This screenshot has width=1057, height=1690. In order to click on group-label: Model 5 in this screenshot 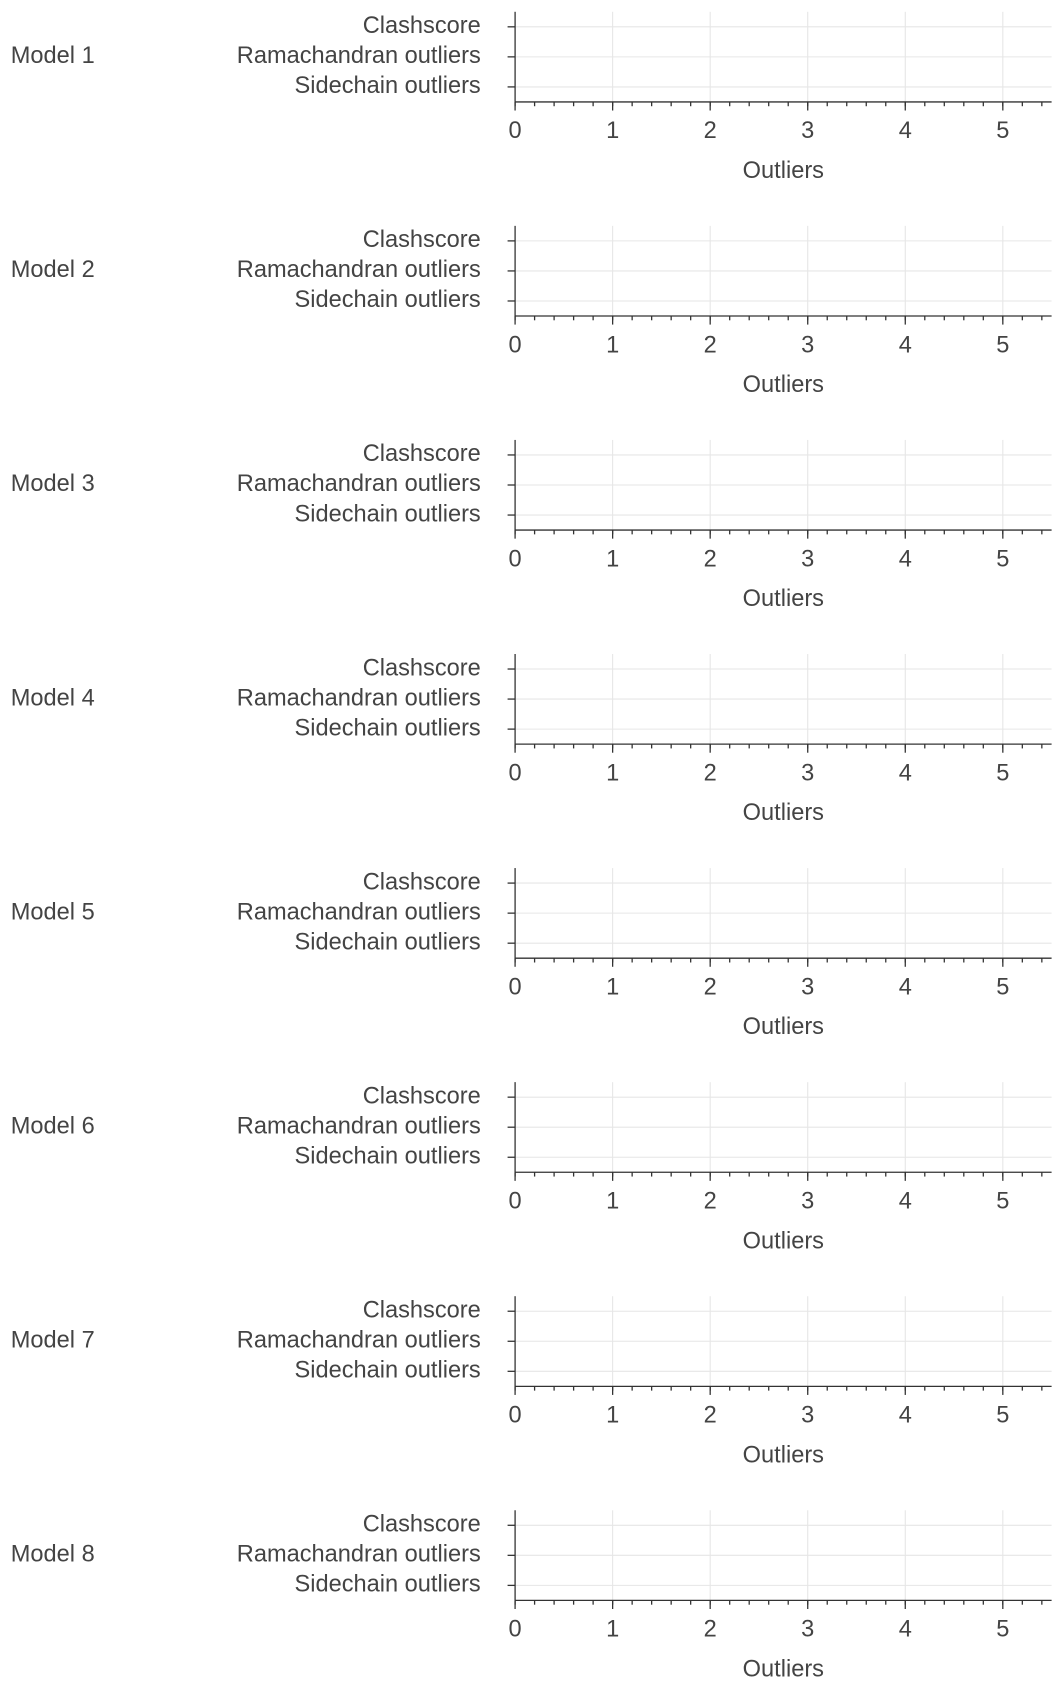, I will do `click(53, 912)`.